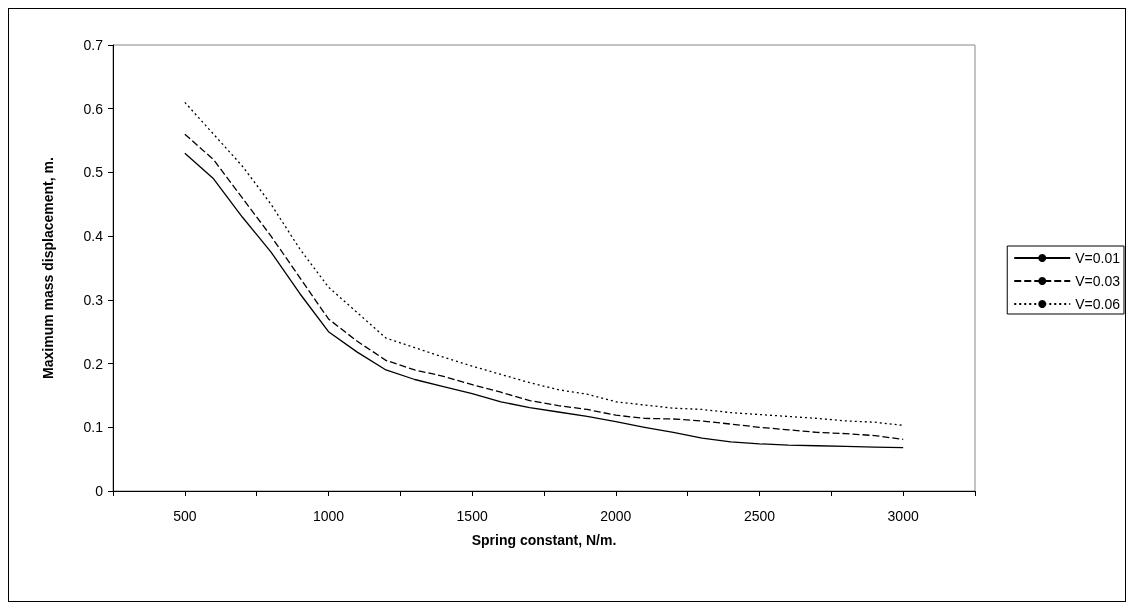 This screenshot has width=1134, height=610. I want to click on x-tick-label: 500, so click(185, 516).